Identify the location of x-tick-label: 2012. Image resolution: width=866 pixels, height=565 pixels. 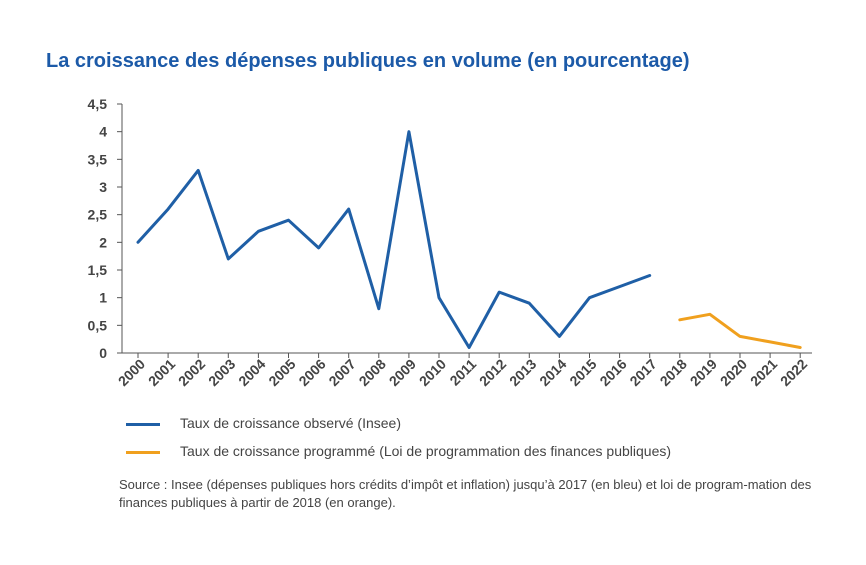
(492, 372).